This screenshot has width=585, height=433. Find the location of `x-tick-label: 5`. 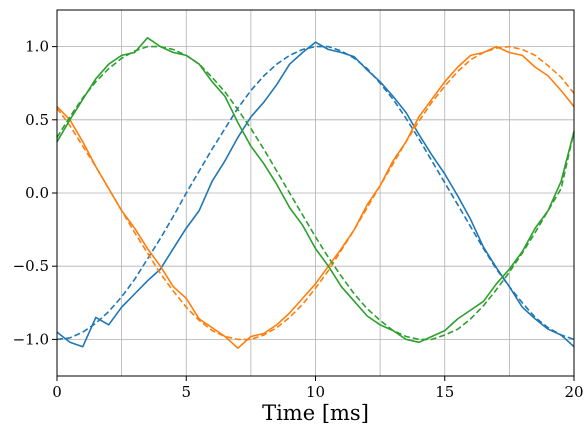

x-tick-label: 5 is located at coordinates (186, 392).